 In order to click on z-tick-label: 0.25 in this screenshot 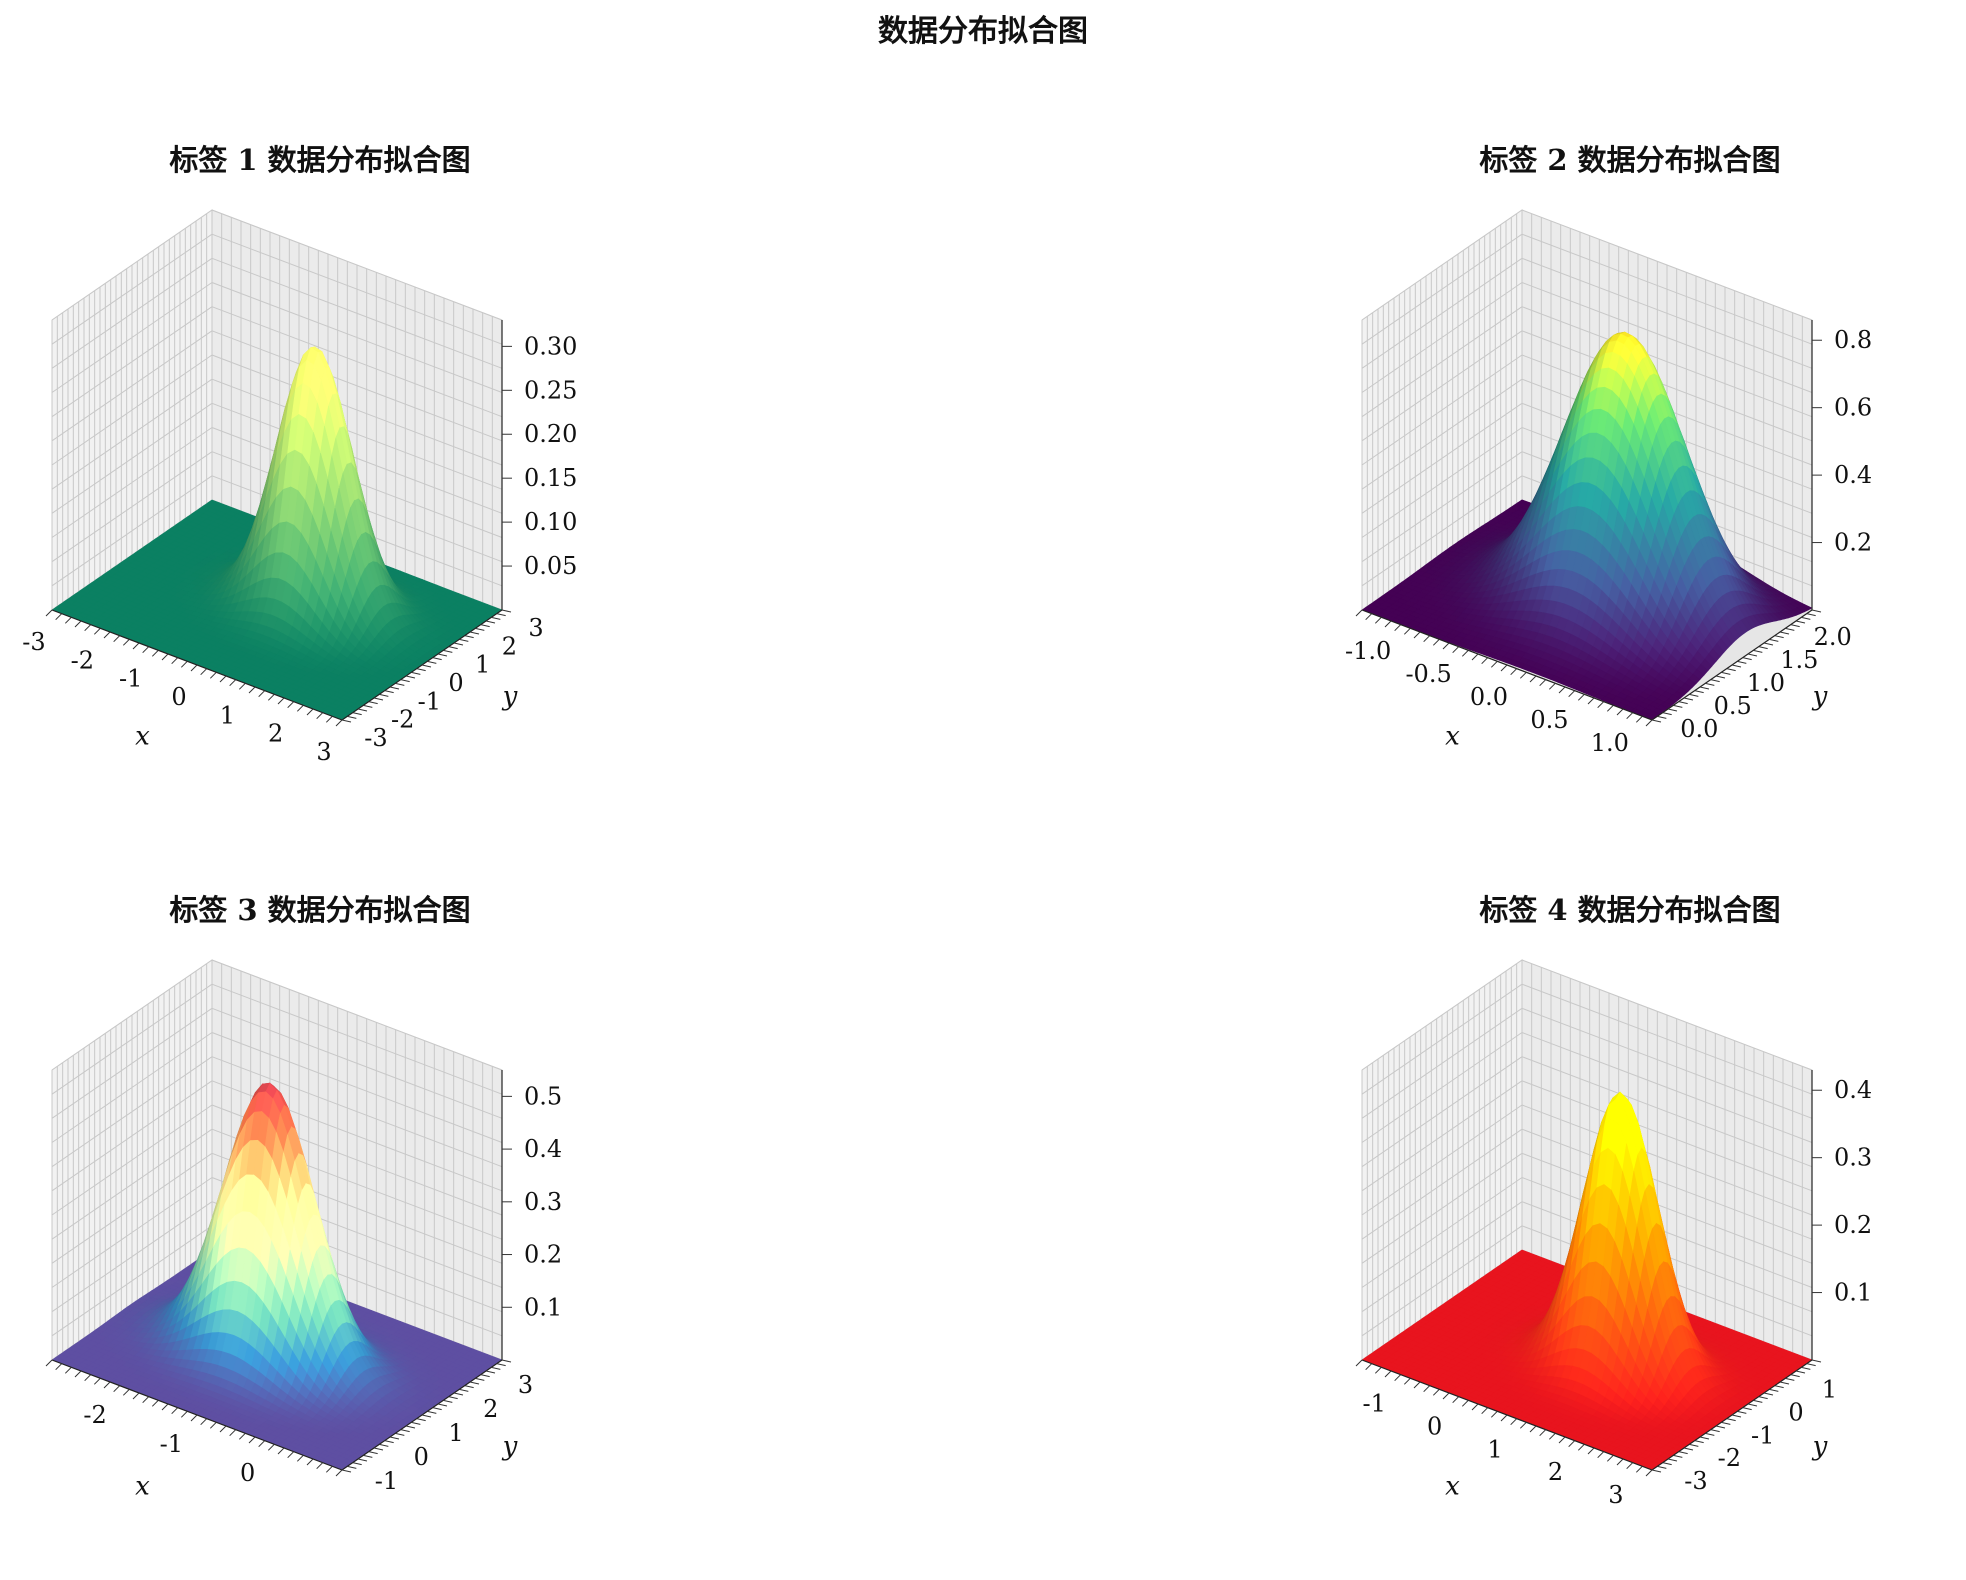, I will do `click(550, 390)`.